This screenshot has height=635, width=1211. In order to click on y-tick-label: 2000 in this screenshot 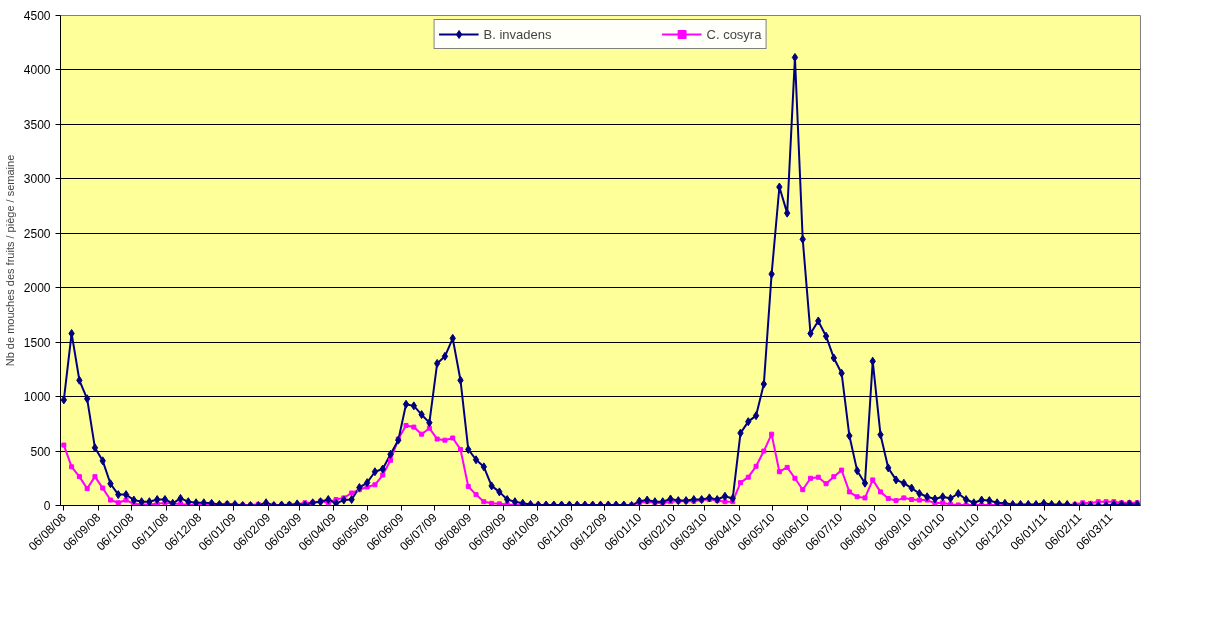, I will do `click(37, 288)`.